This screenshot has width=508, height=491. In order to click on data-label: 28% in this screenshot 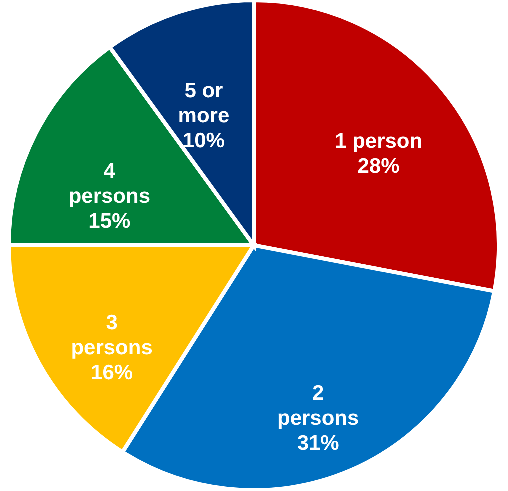, I will do `click(379, 166)`.